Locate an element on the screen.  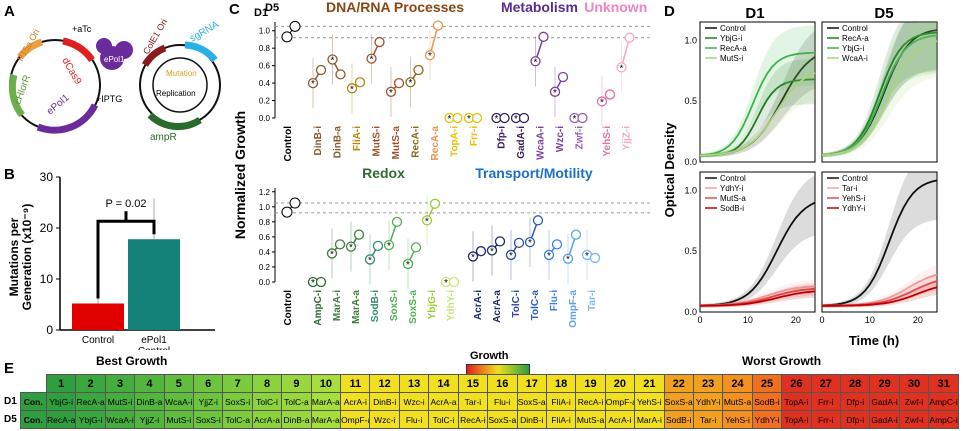
rank-gene-cell: MarA-a is located at coordinates (326, 401).